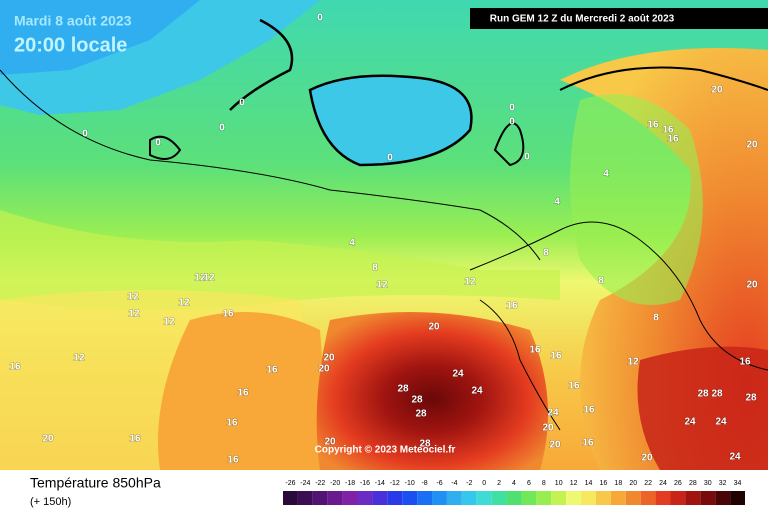  I want to click on scale-label: -20, so click(335, 483).